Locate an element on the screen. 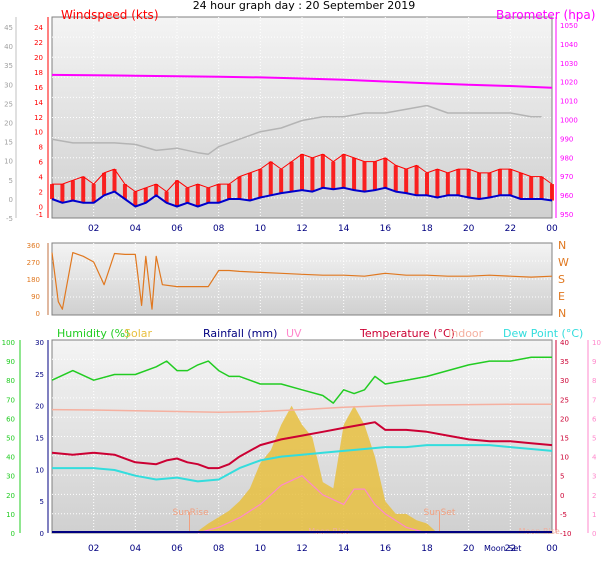 The image size is (608, 566). humidity-tick: 40 is located at coordinates (10, 458).